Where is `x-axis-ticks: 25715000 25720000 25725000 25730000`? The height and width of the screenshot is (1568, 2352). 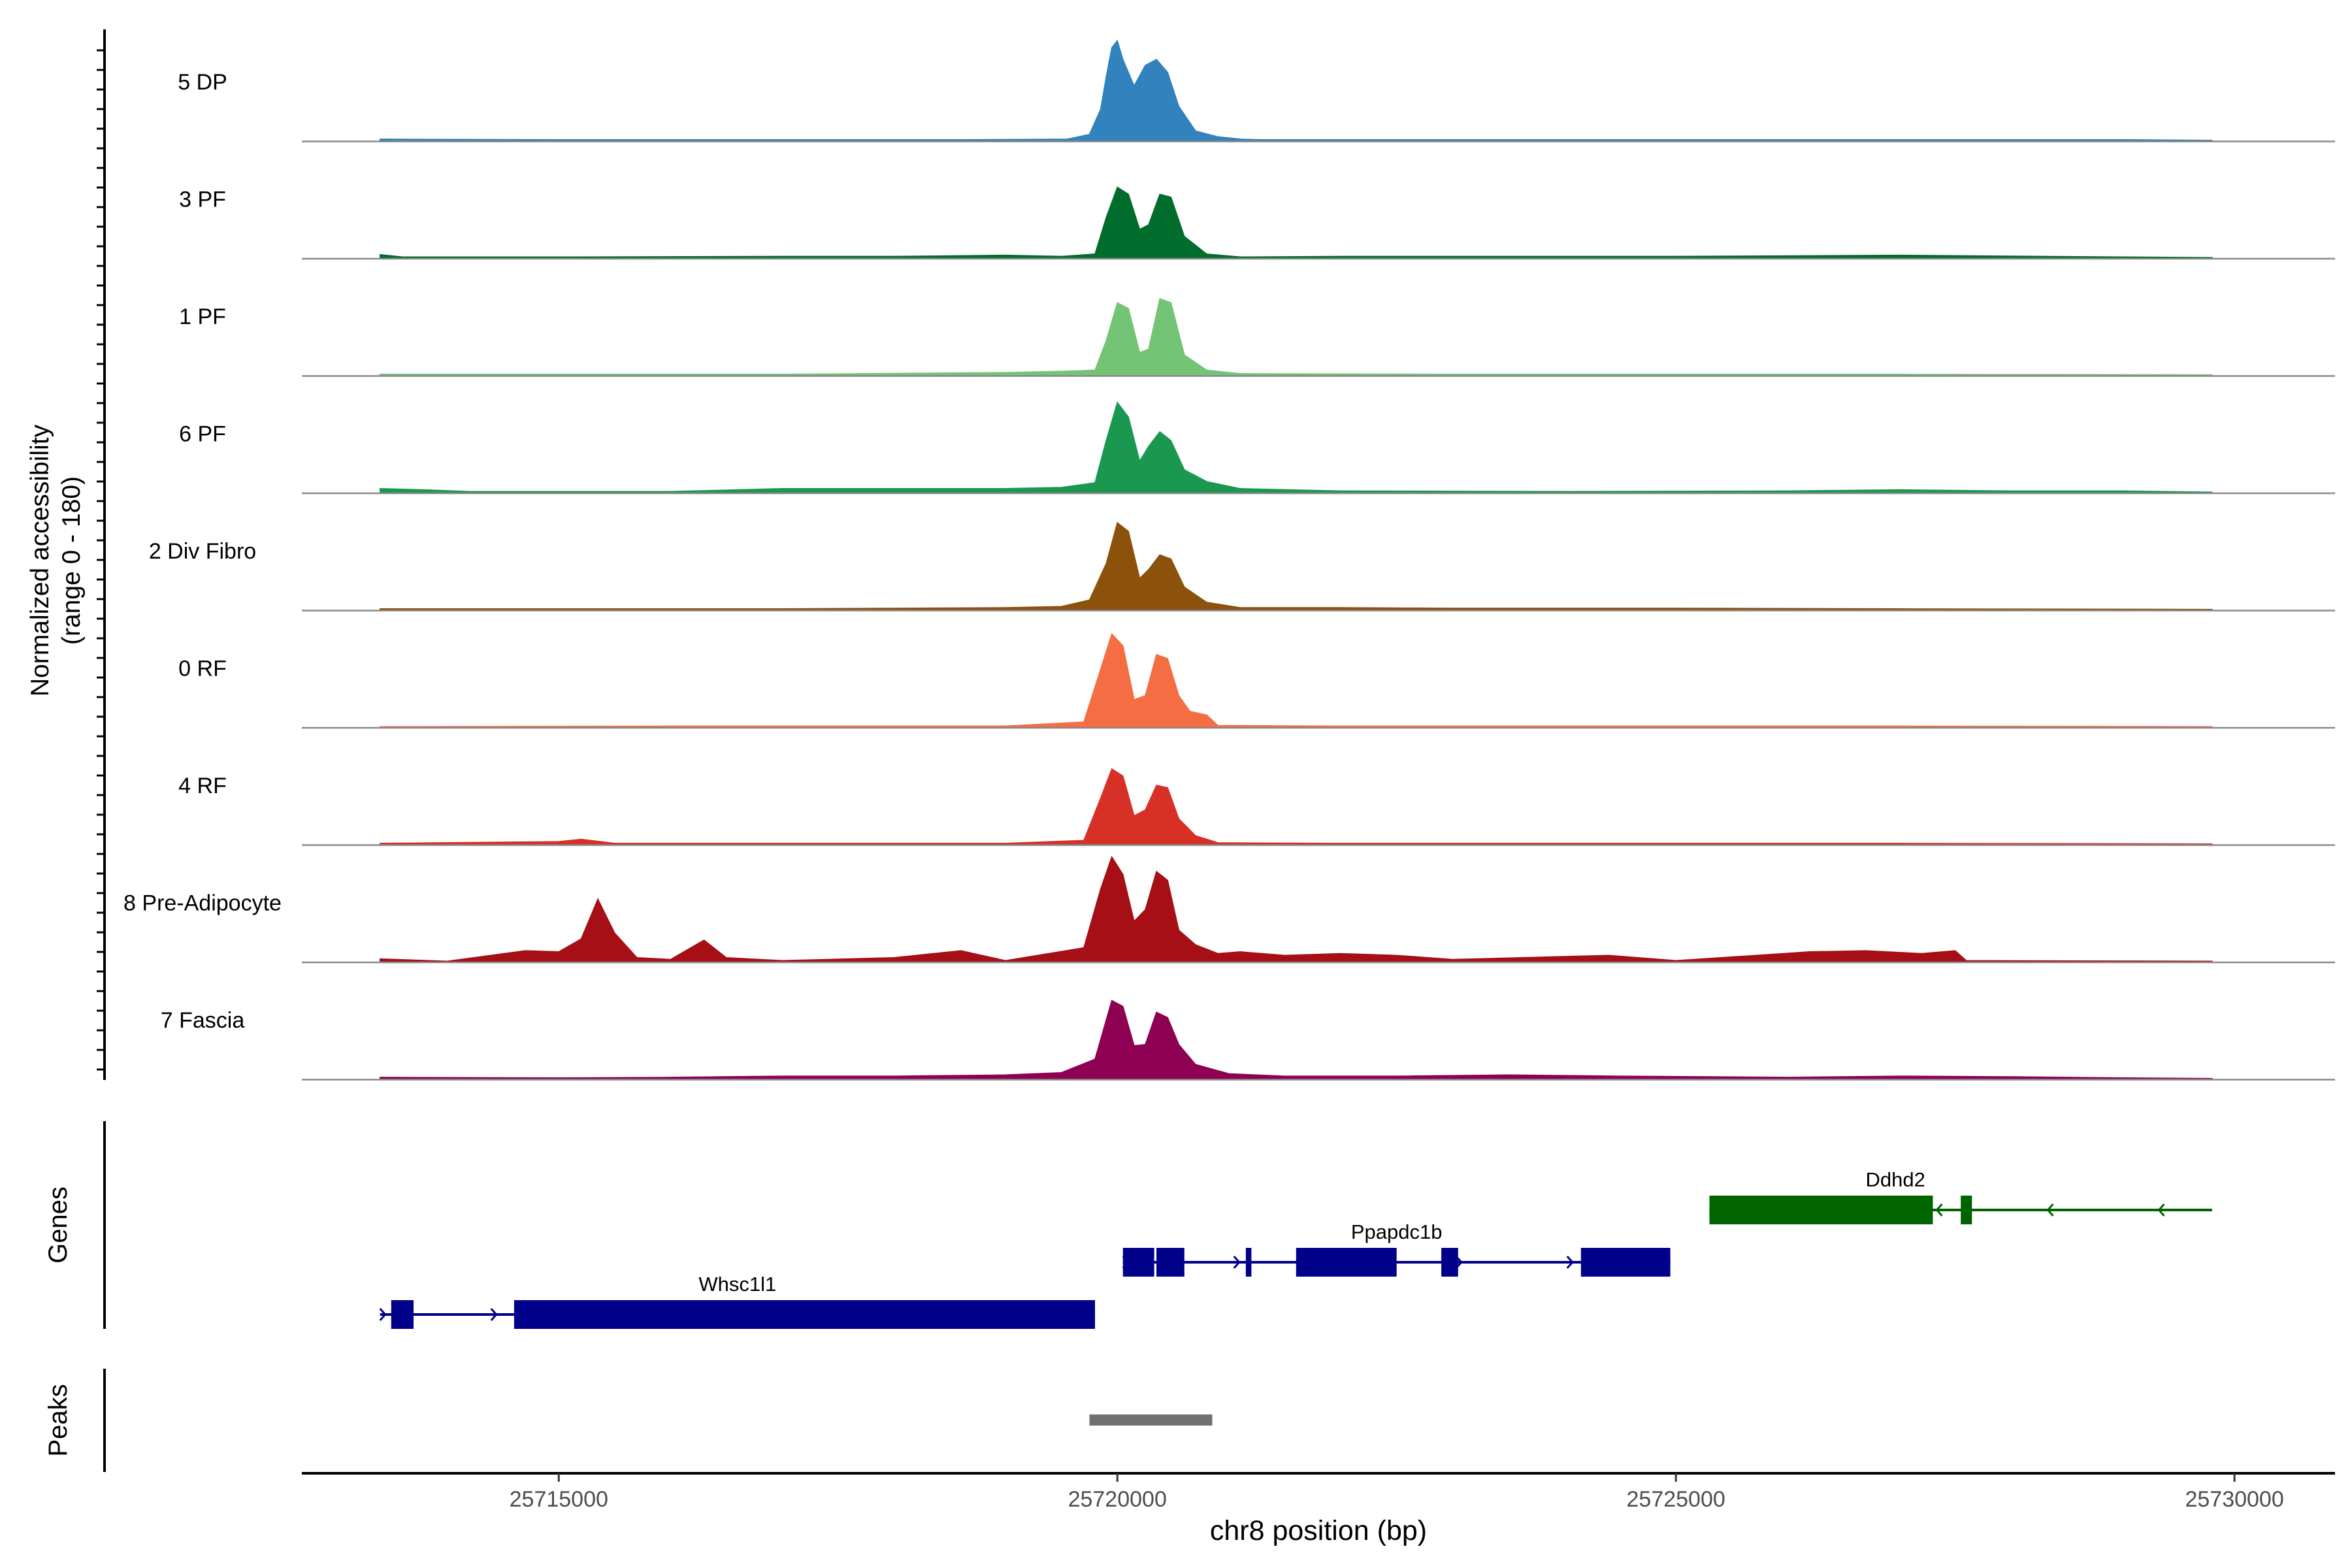 x-axis-ticks: 25715000 25720000 25725000 25730000 is located at coordinates (1397, 1492).